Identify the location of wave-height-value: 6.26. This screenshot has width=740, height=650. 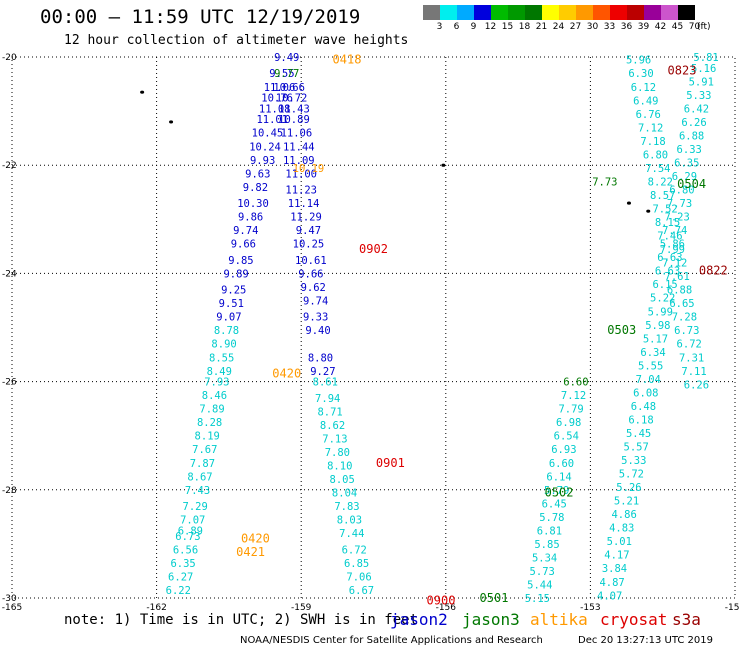
(696, 385).